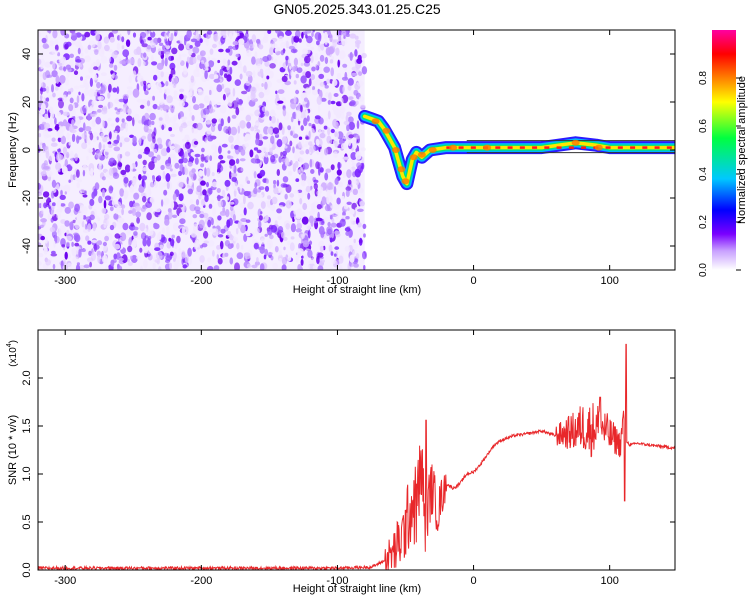 The height and width of the screenshot is (600, 750). What do you see at coordinates (337, 581) in the screenshot?
I see `x-tick-label: -100` at bounding box center [337, 581].